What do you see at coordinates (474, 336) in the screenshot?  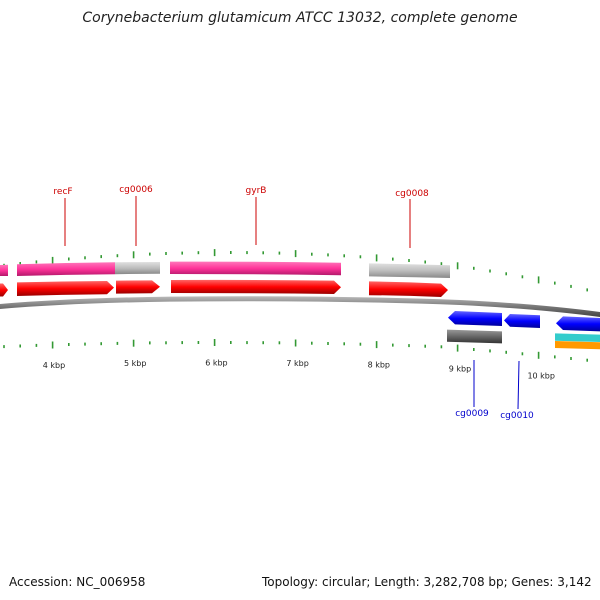 I see `gene-segment-cg0009` at bounding box center [474, 336].